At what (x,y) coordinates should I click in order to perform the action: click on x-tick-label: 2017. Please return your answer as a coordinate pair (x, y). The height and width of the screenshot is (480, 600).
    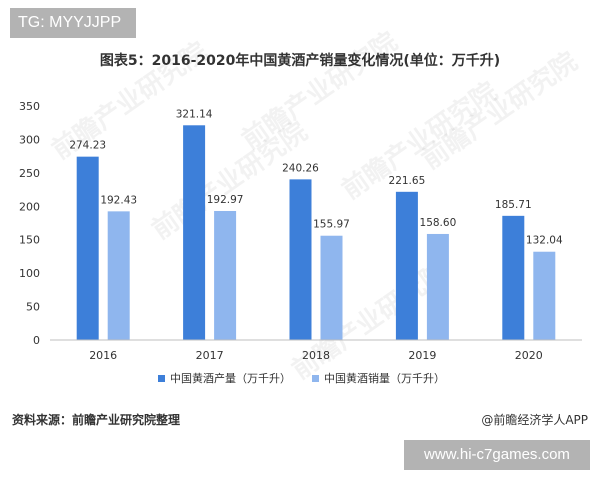
    Looking at the image, I should click on (210, 355).